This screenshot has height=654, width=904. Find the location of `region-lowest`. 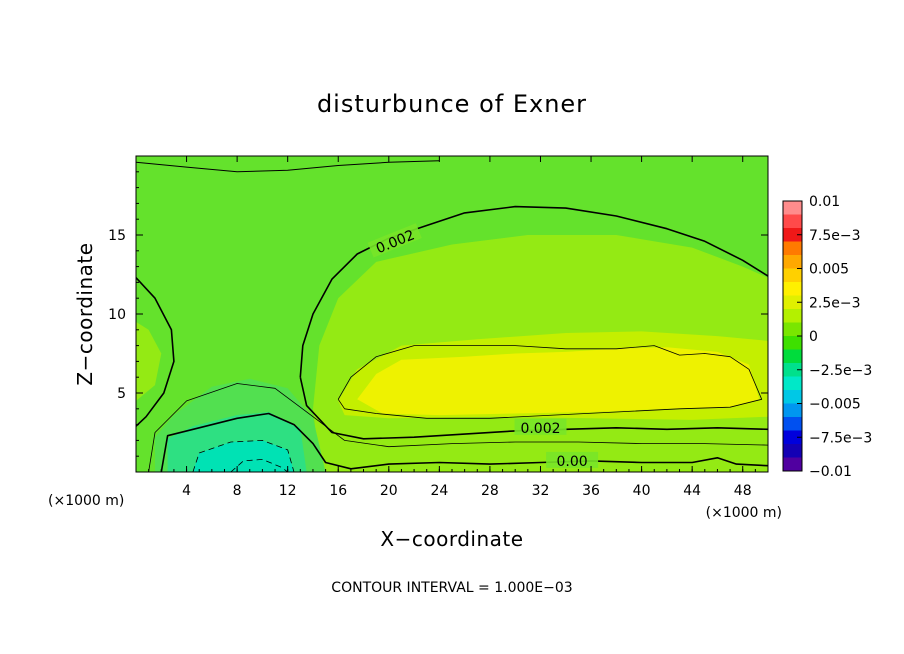

region-lowest is located at coordinates (243, 456).